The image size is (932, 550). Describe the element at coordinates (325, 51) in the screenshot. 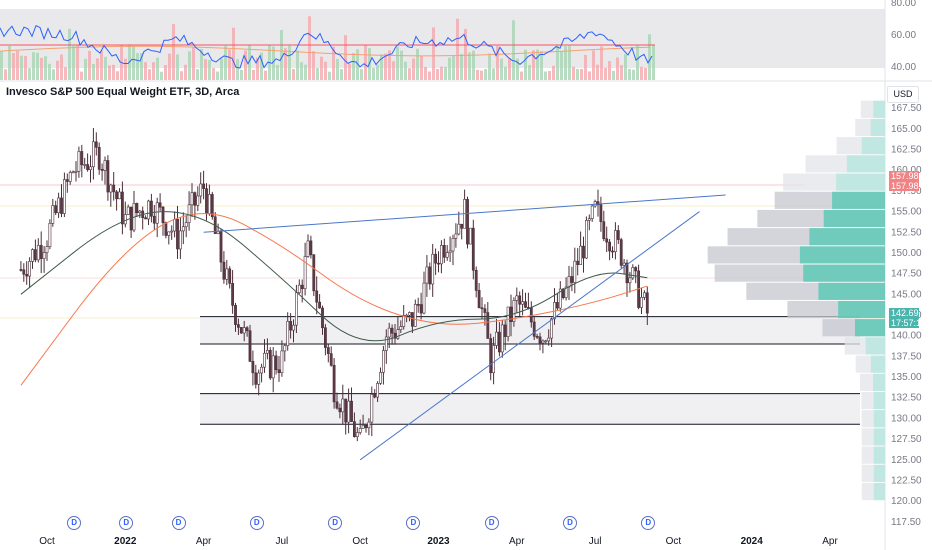

I see `indicator-ma-line` at that location.